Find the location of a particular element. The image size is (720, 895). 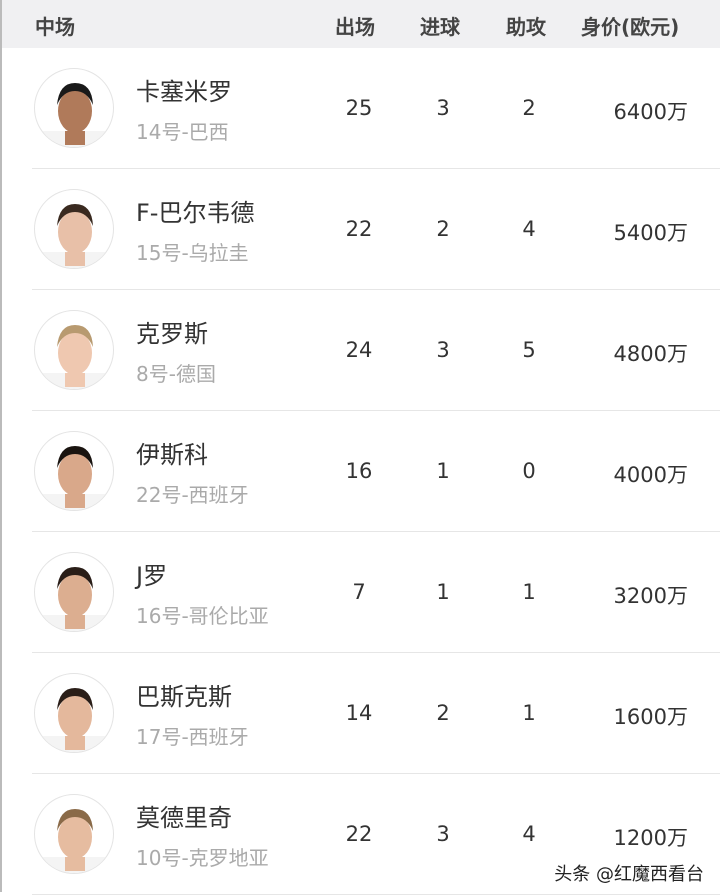

player-row: 巴斯克斯 17号-西班牙 14 2 1 1600万 is located at coordinates (376, 713).